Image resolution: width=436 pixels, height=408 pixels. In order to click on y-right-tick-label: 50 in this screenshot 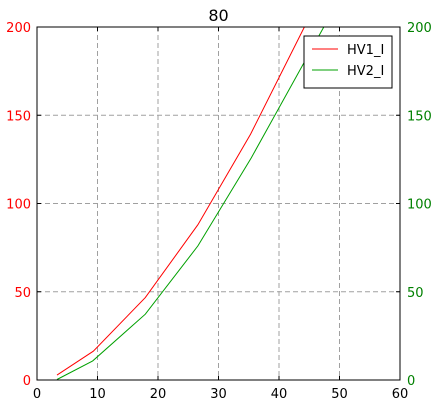, I will do `click(415, 293)`.